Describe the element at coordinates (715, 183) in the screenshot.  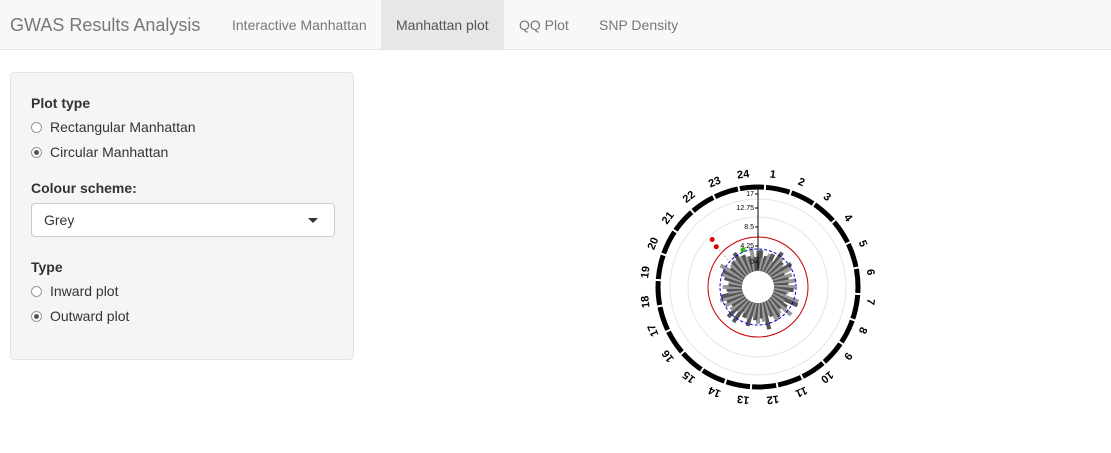
I see `chromosome-label: 23` at that location.